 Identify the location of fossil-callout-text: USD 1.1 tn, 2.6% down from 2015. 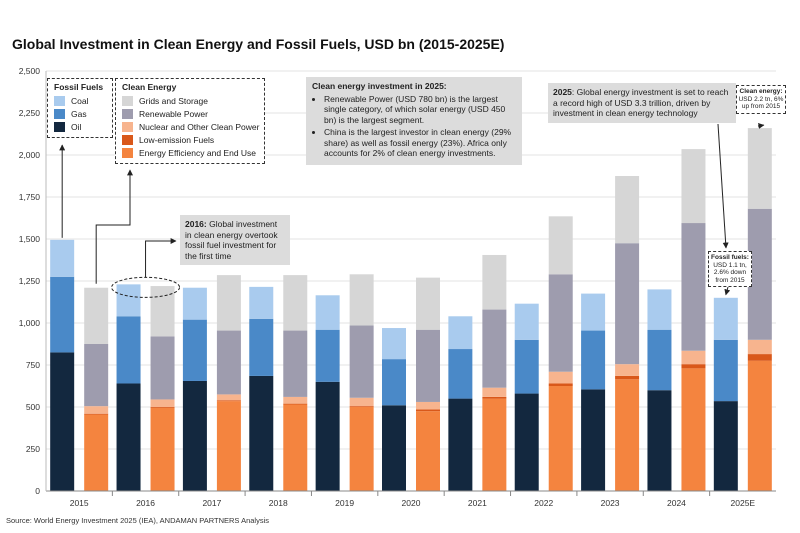
(730, 272).